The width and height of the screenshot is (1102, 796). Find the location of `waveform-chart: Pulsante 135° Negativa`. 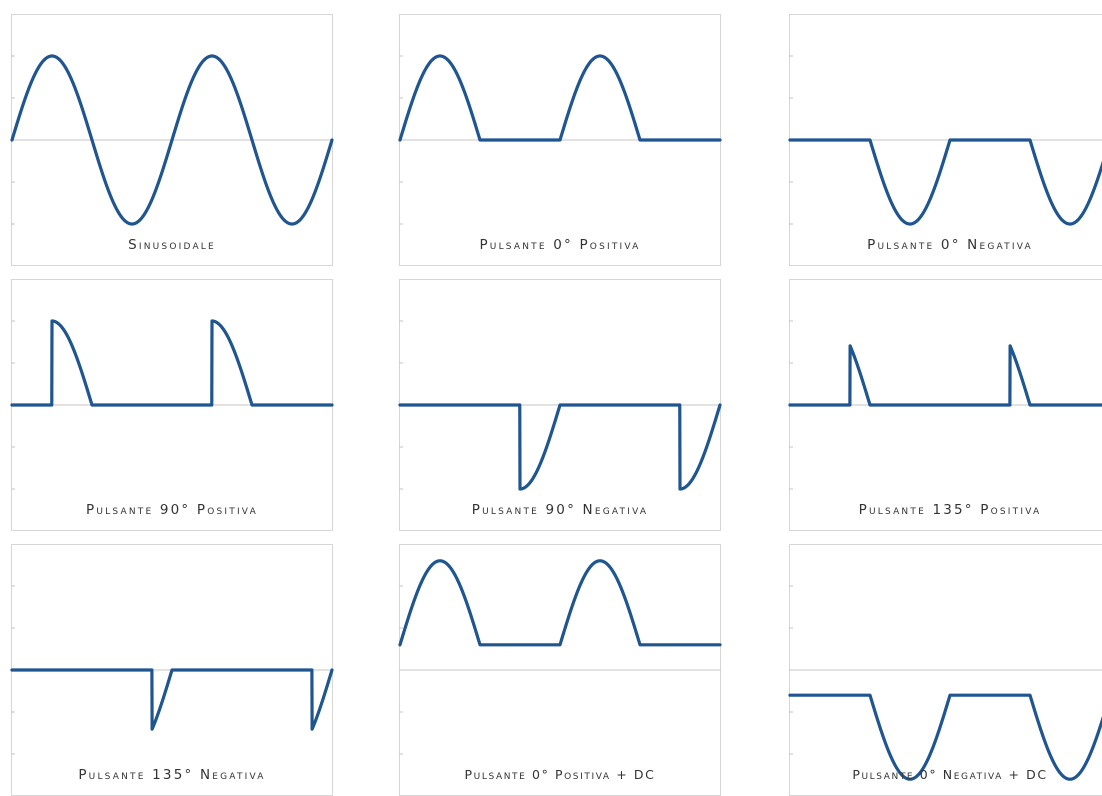

waveform-chart: Pulsante 135° Negativa is located at coordinates (172, 670).